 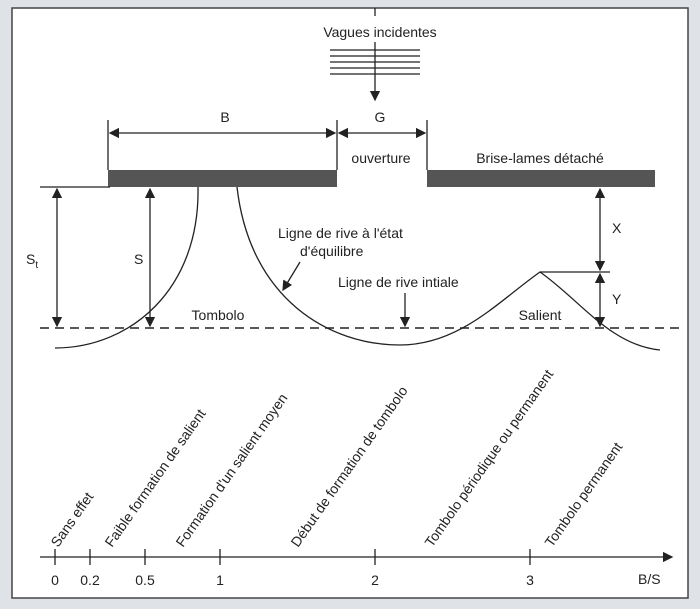 I want to click on tombolo-label: Tombolo, so click(x=218, y=315).